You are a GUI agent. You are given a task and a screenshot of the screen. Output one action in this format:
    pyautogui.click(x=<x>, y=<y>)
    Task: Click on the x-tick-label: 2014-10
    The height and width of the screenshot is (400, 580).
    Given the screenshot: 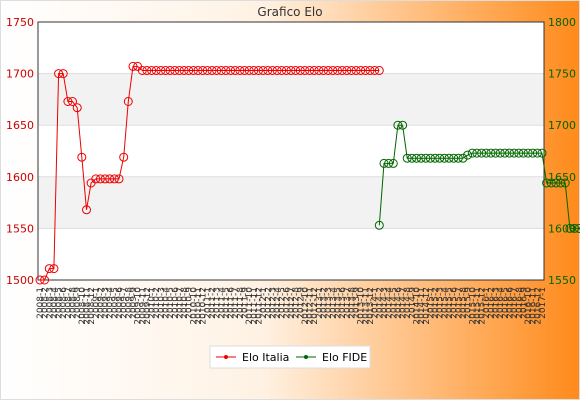 What is the action you would take?
    pyautogui.click(x=418, y=306)
    